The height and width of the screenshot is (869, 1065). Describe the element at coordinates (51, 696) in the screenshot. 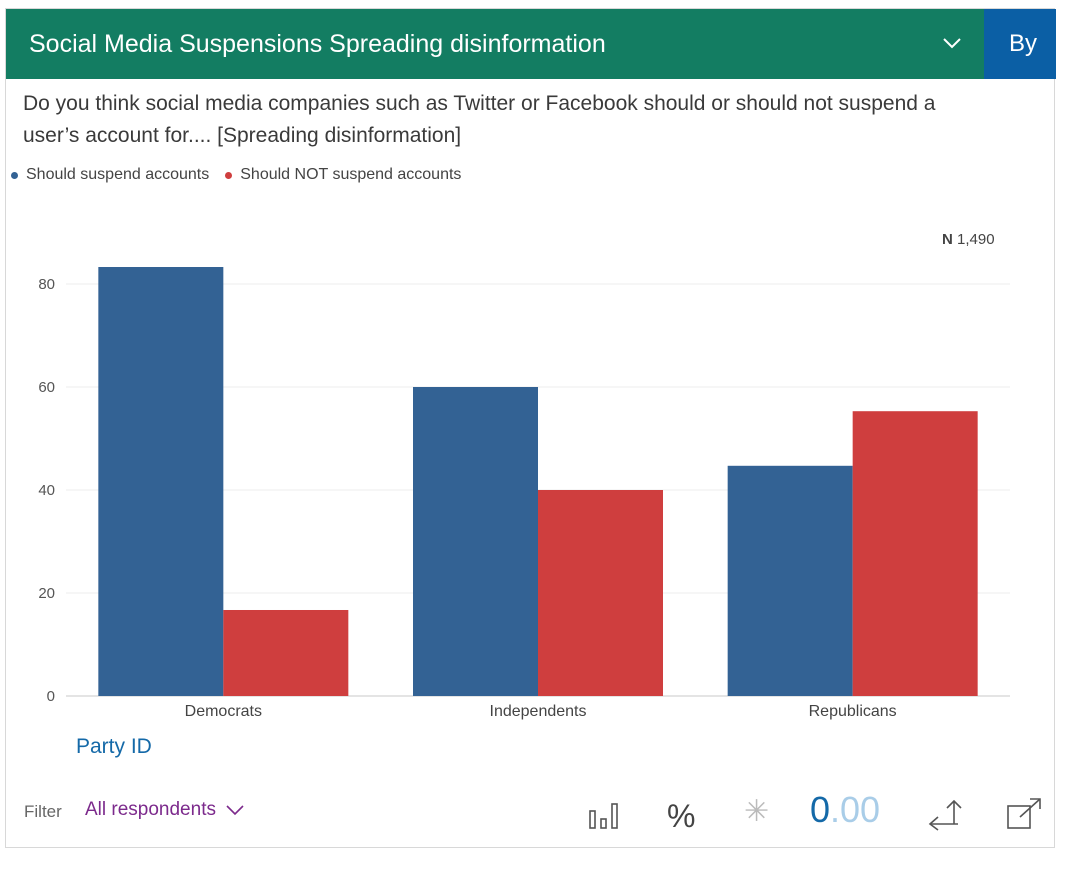

I see `y-tick-label: 0` at that location.